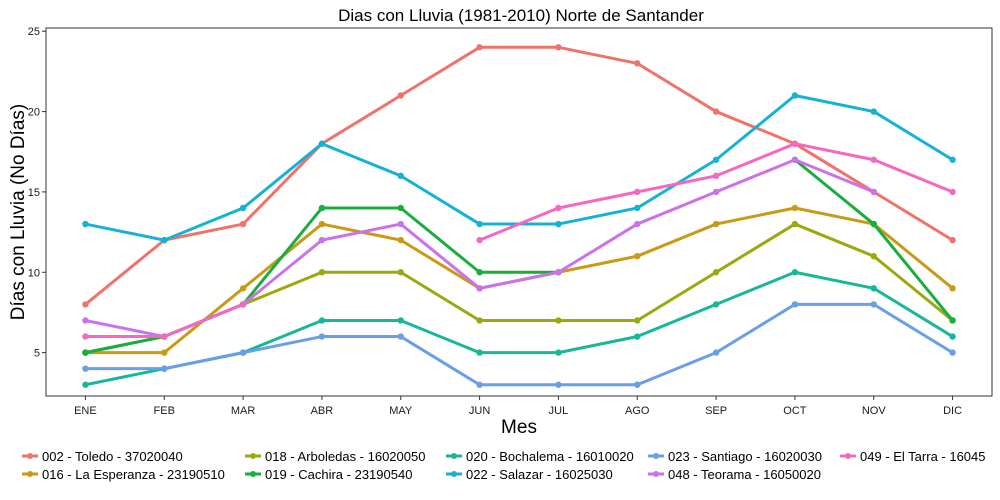  Describe the element at coordinates (952, 411) in the screenshot. I see `x-tick-label: DIC` at that location.